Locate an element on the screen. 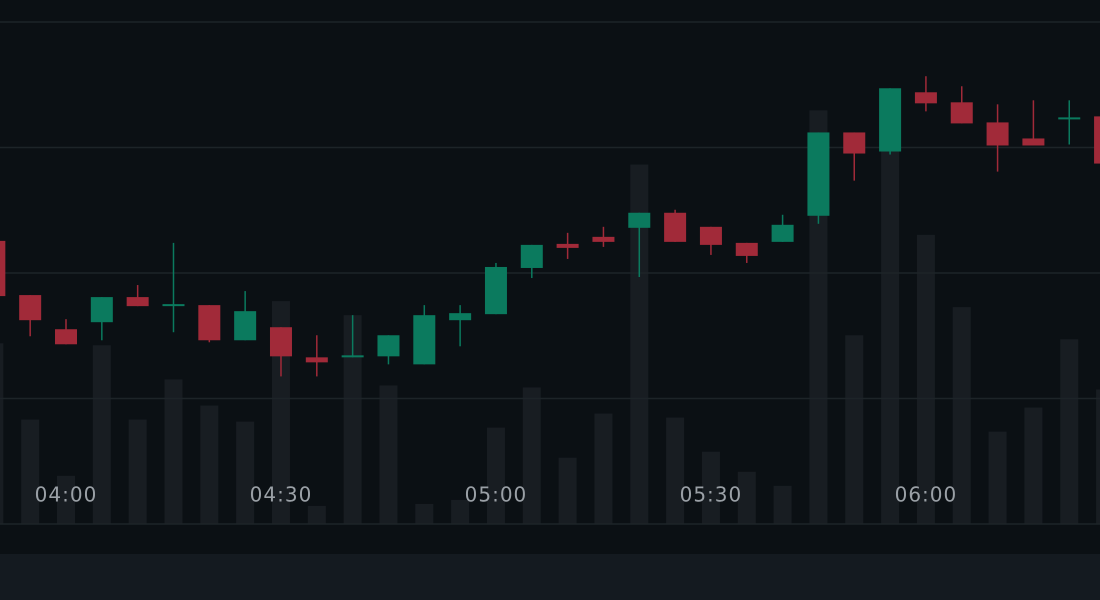 The width and height of the screenshot is (1100, 600). x-tick-label: 04:30 is located at coordinates (281, 495).